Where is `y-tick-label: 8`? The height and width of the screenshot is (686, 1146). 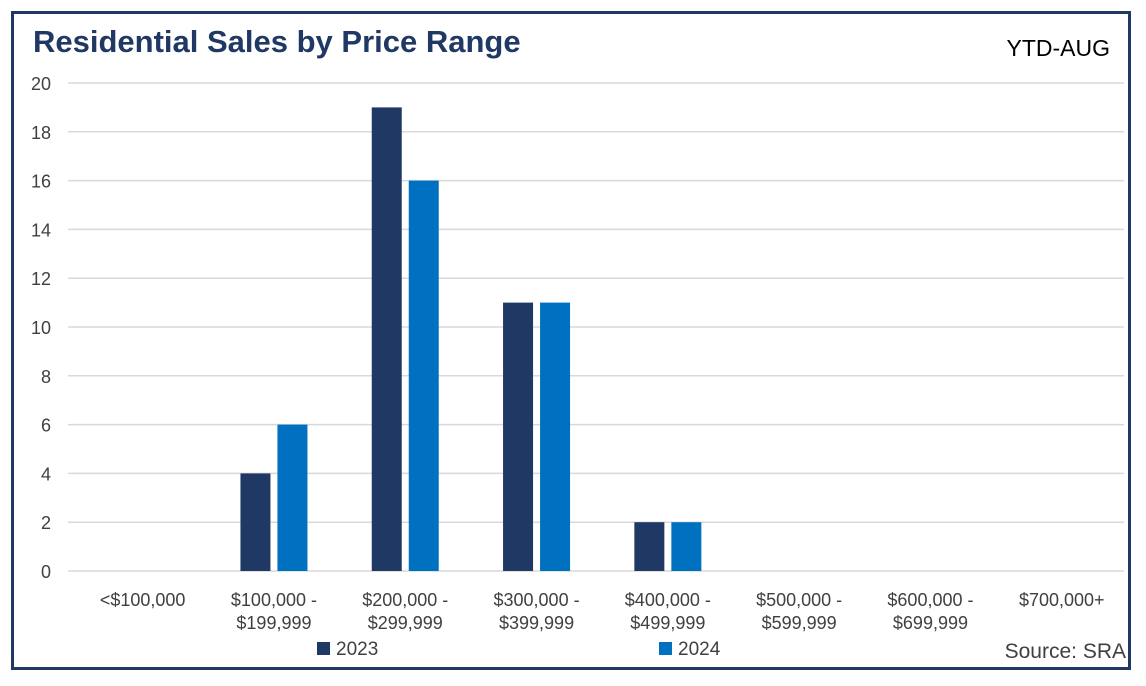 y-tick-label: 8 is located at coordinates (46, 377).